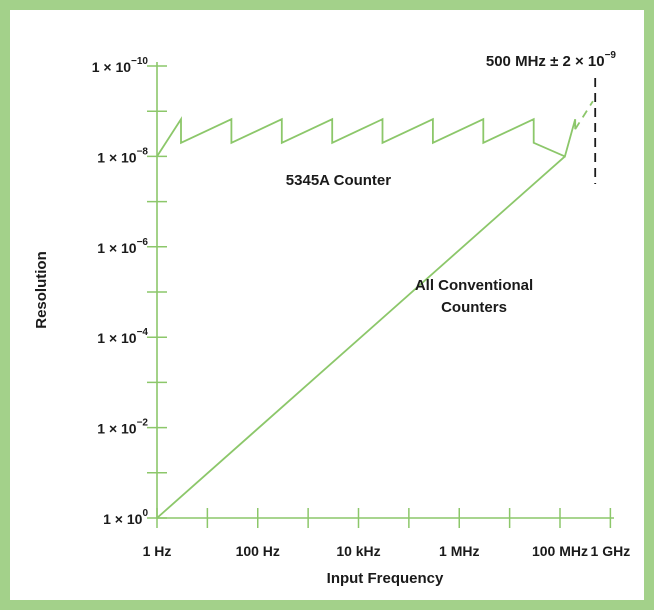 Image resolution: width=654 pixels, height=610 pixels. I want to click on y-tick-label: 1 × 10⁻¹⁰, so click(120, 65).